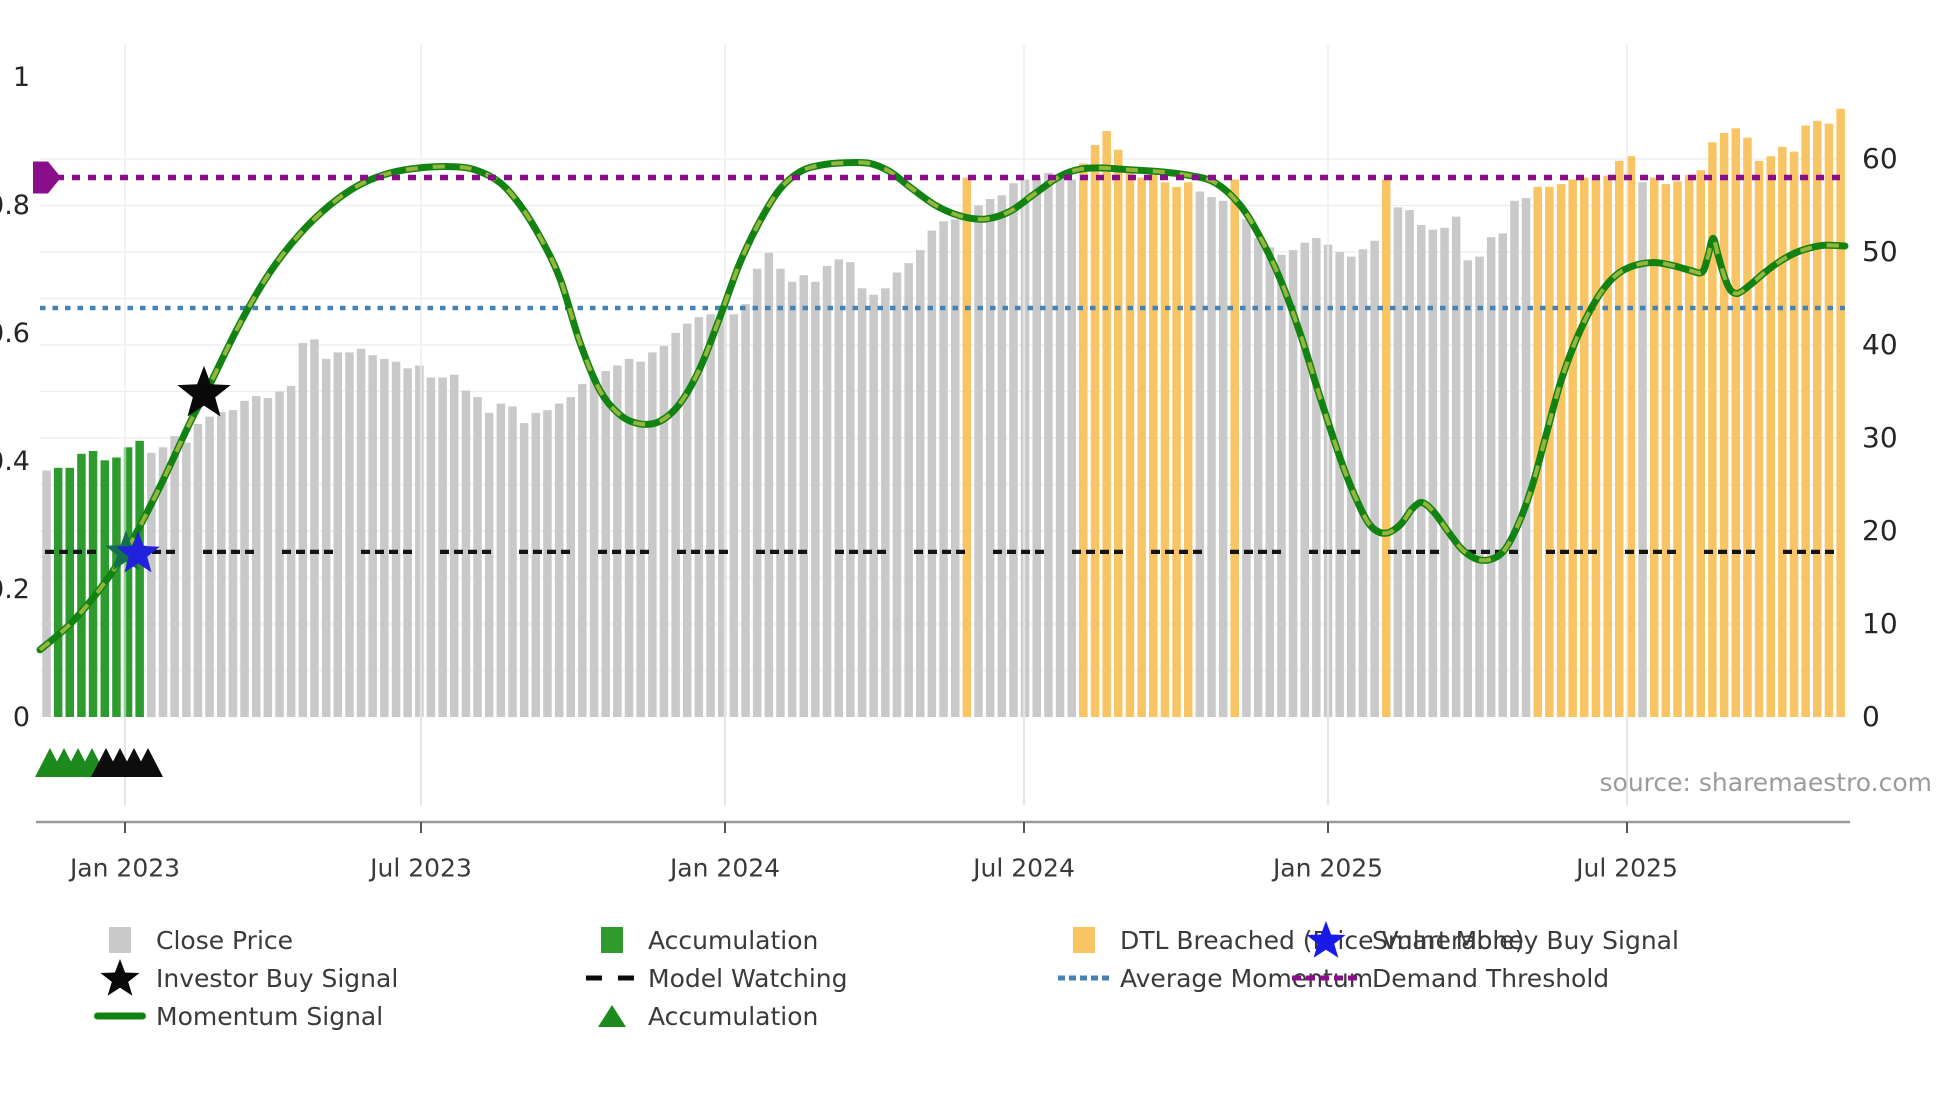 This screenshot has width=1960, height=1102. Describe the element at coordinates (612, 940) in the screenshot. I see `green-swatch-icon` at that location.